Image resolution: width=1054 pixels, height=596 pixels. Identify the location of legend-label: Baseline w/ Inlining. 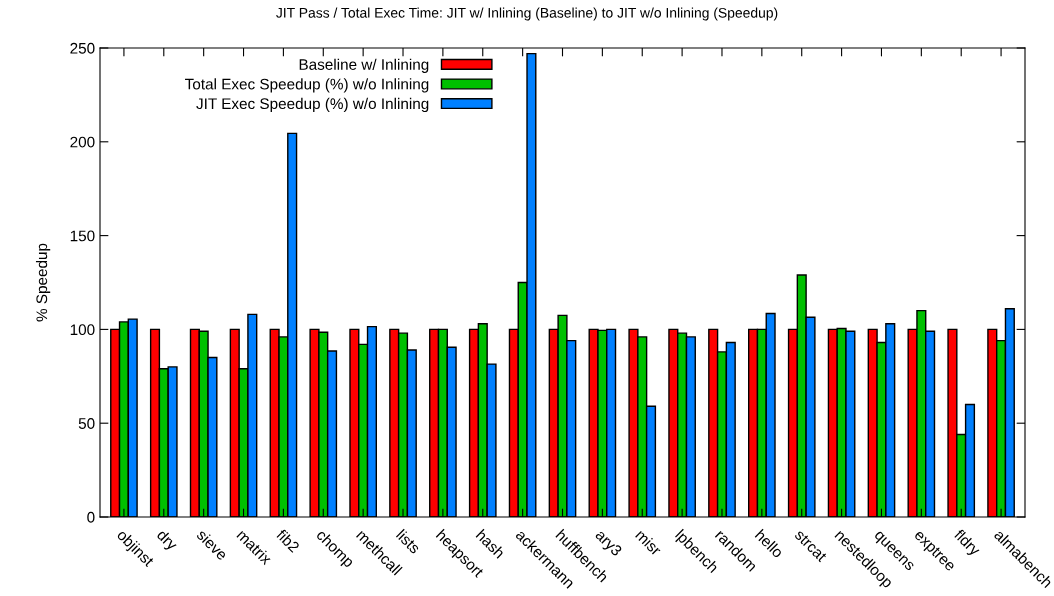
(364, 65).